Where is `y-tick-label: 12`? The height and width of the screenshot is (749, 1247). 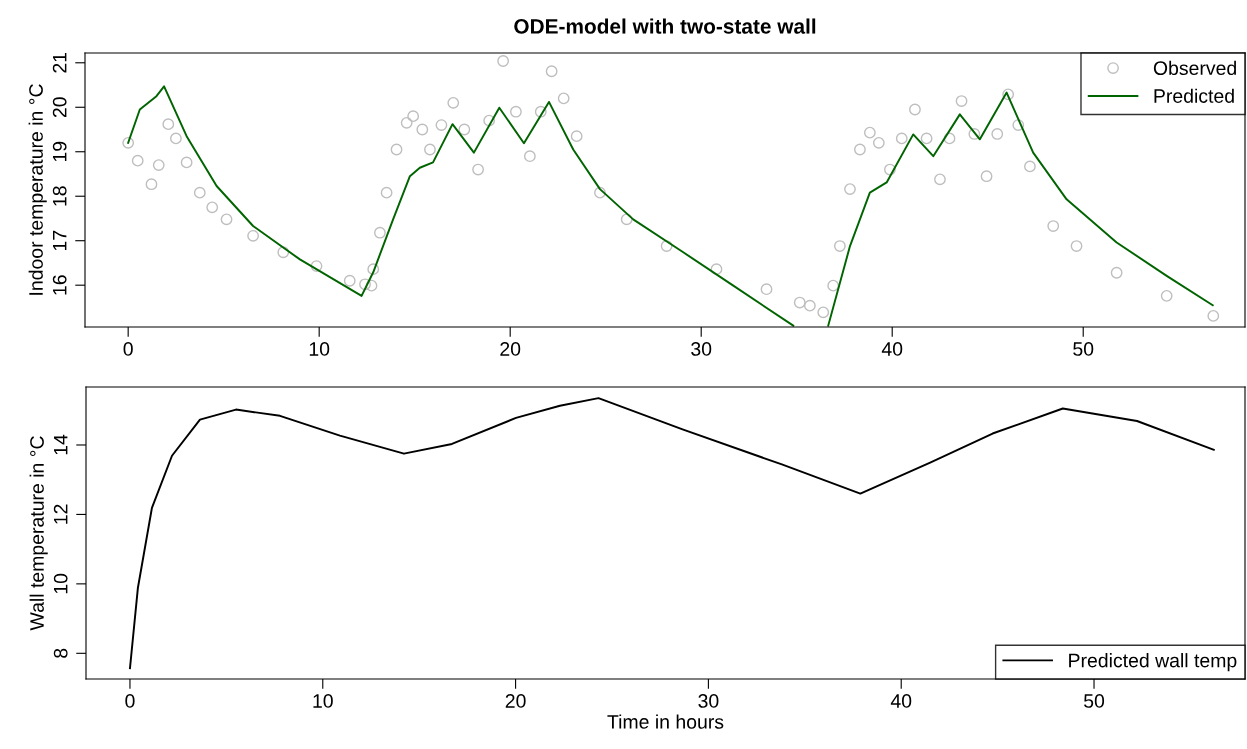
y-tick-label: 12 is located at coordinates (60, 514).